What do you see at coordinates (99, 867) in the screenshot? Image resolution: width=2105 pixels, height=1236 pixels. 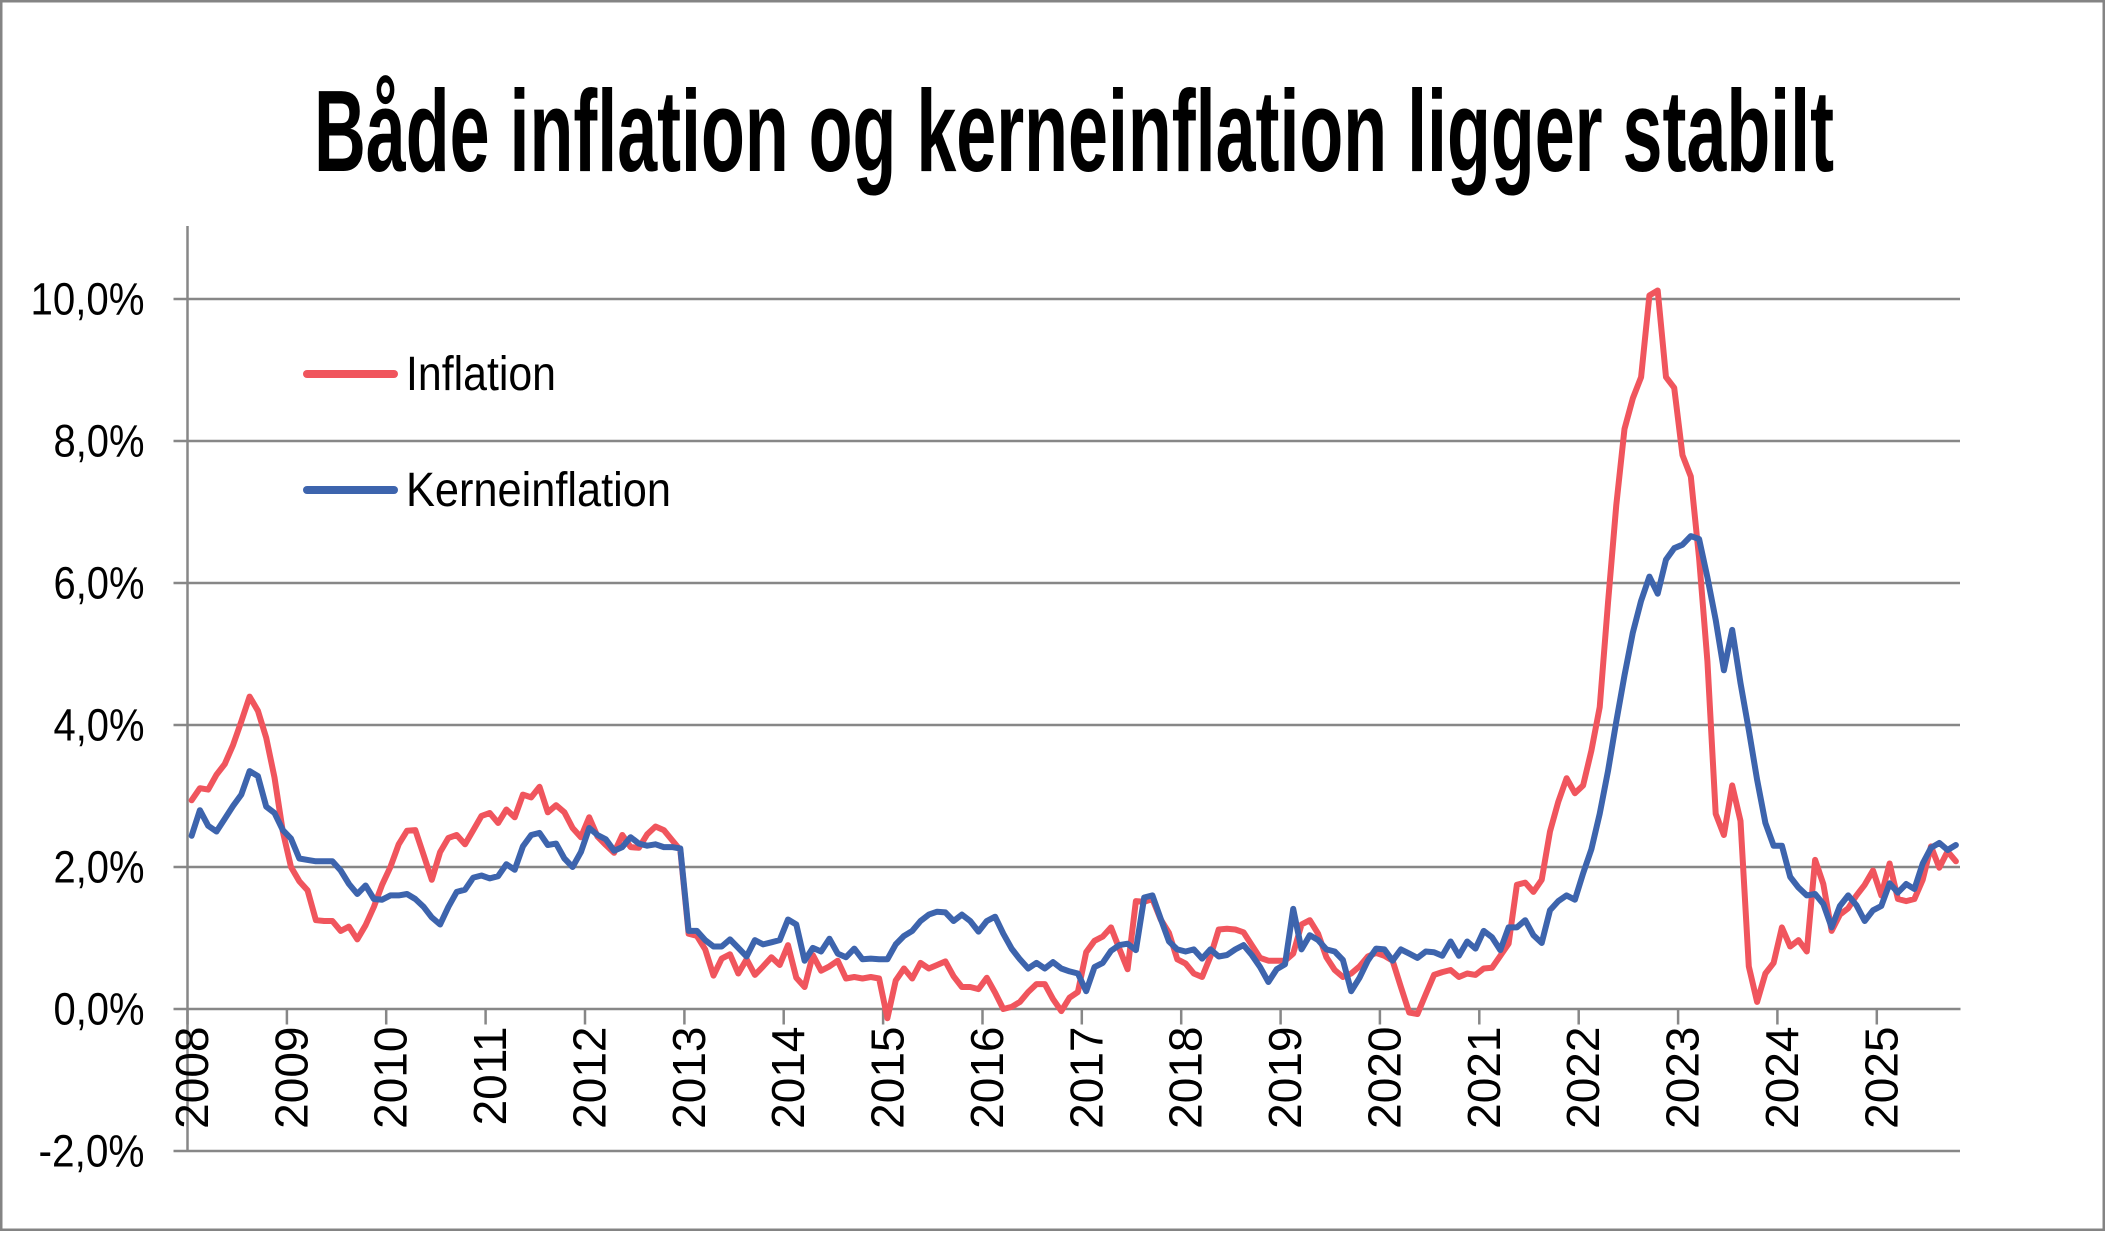 I see `svg-text: 2,0%` at bounding box center [99, 867].